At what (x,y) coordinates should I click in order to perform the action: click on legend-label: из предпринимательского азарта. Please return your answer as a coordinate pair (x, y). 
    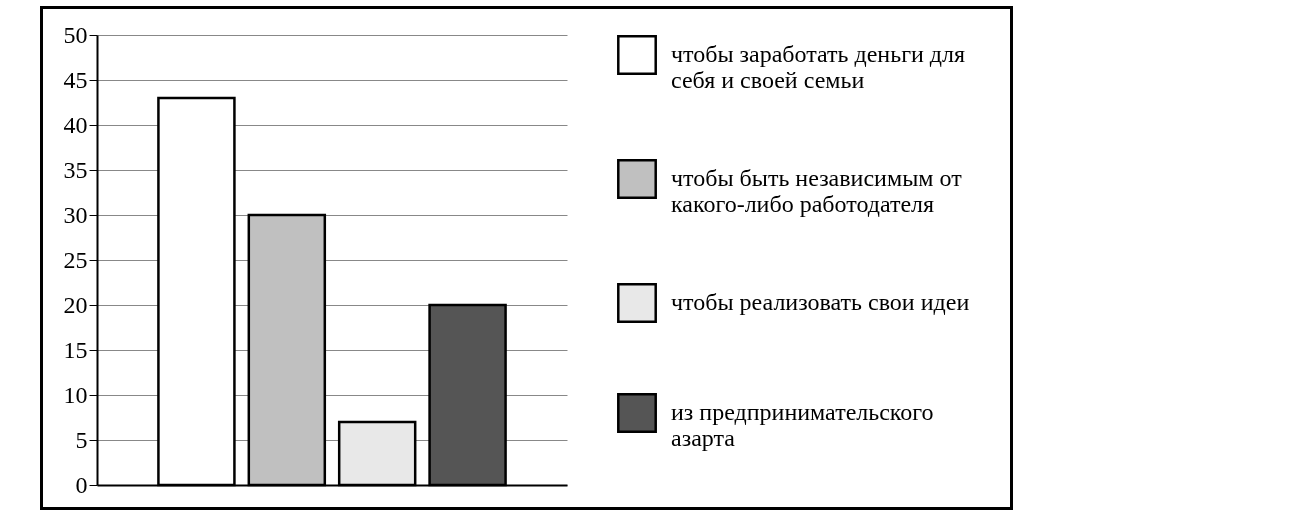
    Looking at the image, I should click on (802, 425).